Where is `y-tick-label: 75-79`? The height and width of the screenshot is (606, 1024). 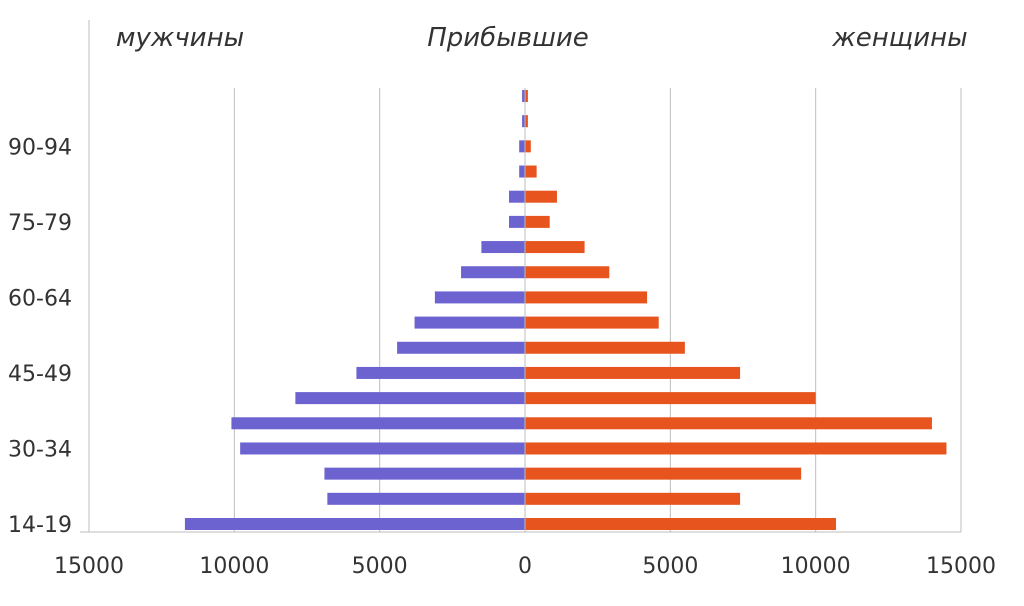 y-tick-label: 75-79 is located at coordinates (40, 223).